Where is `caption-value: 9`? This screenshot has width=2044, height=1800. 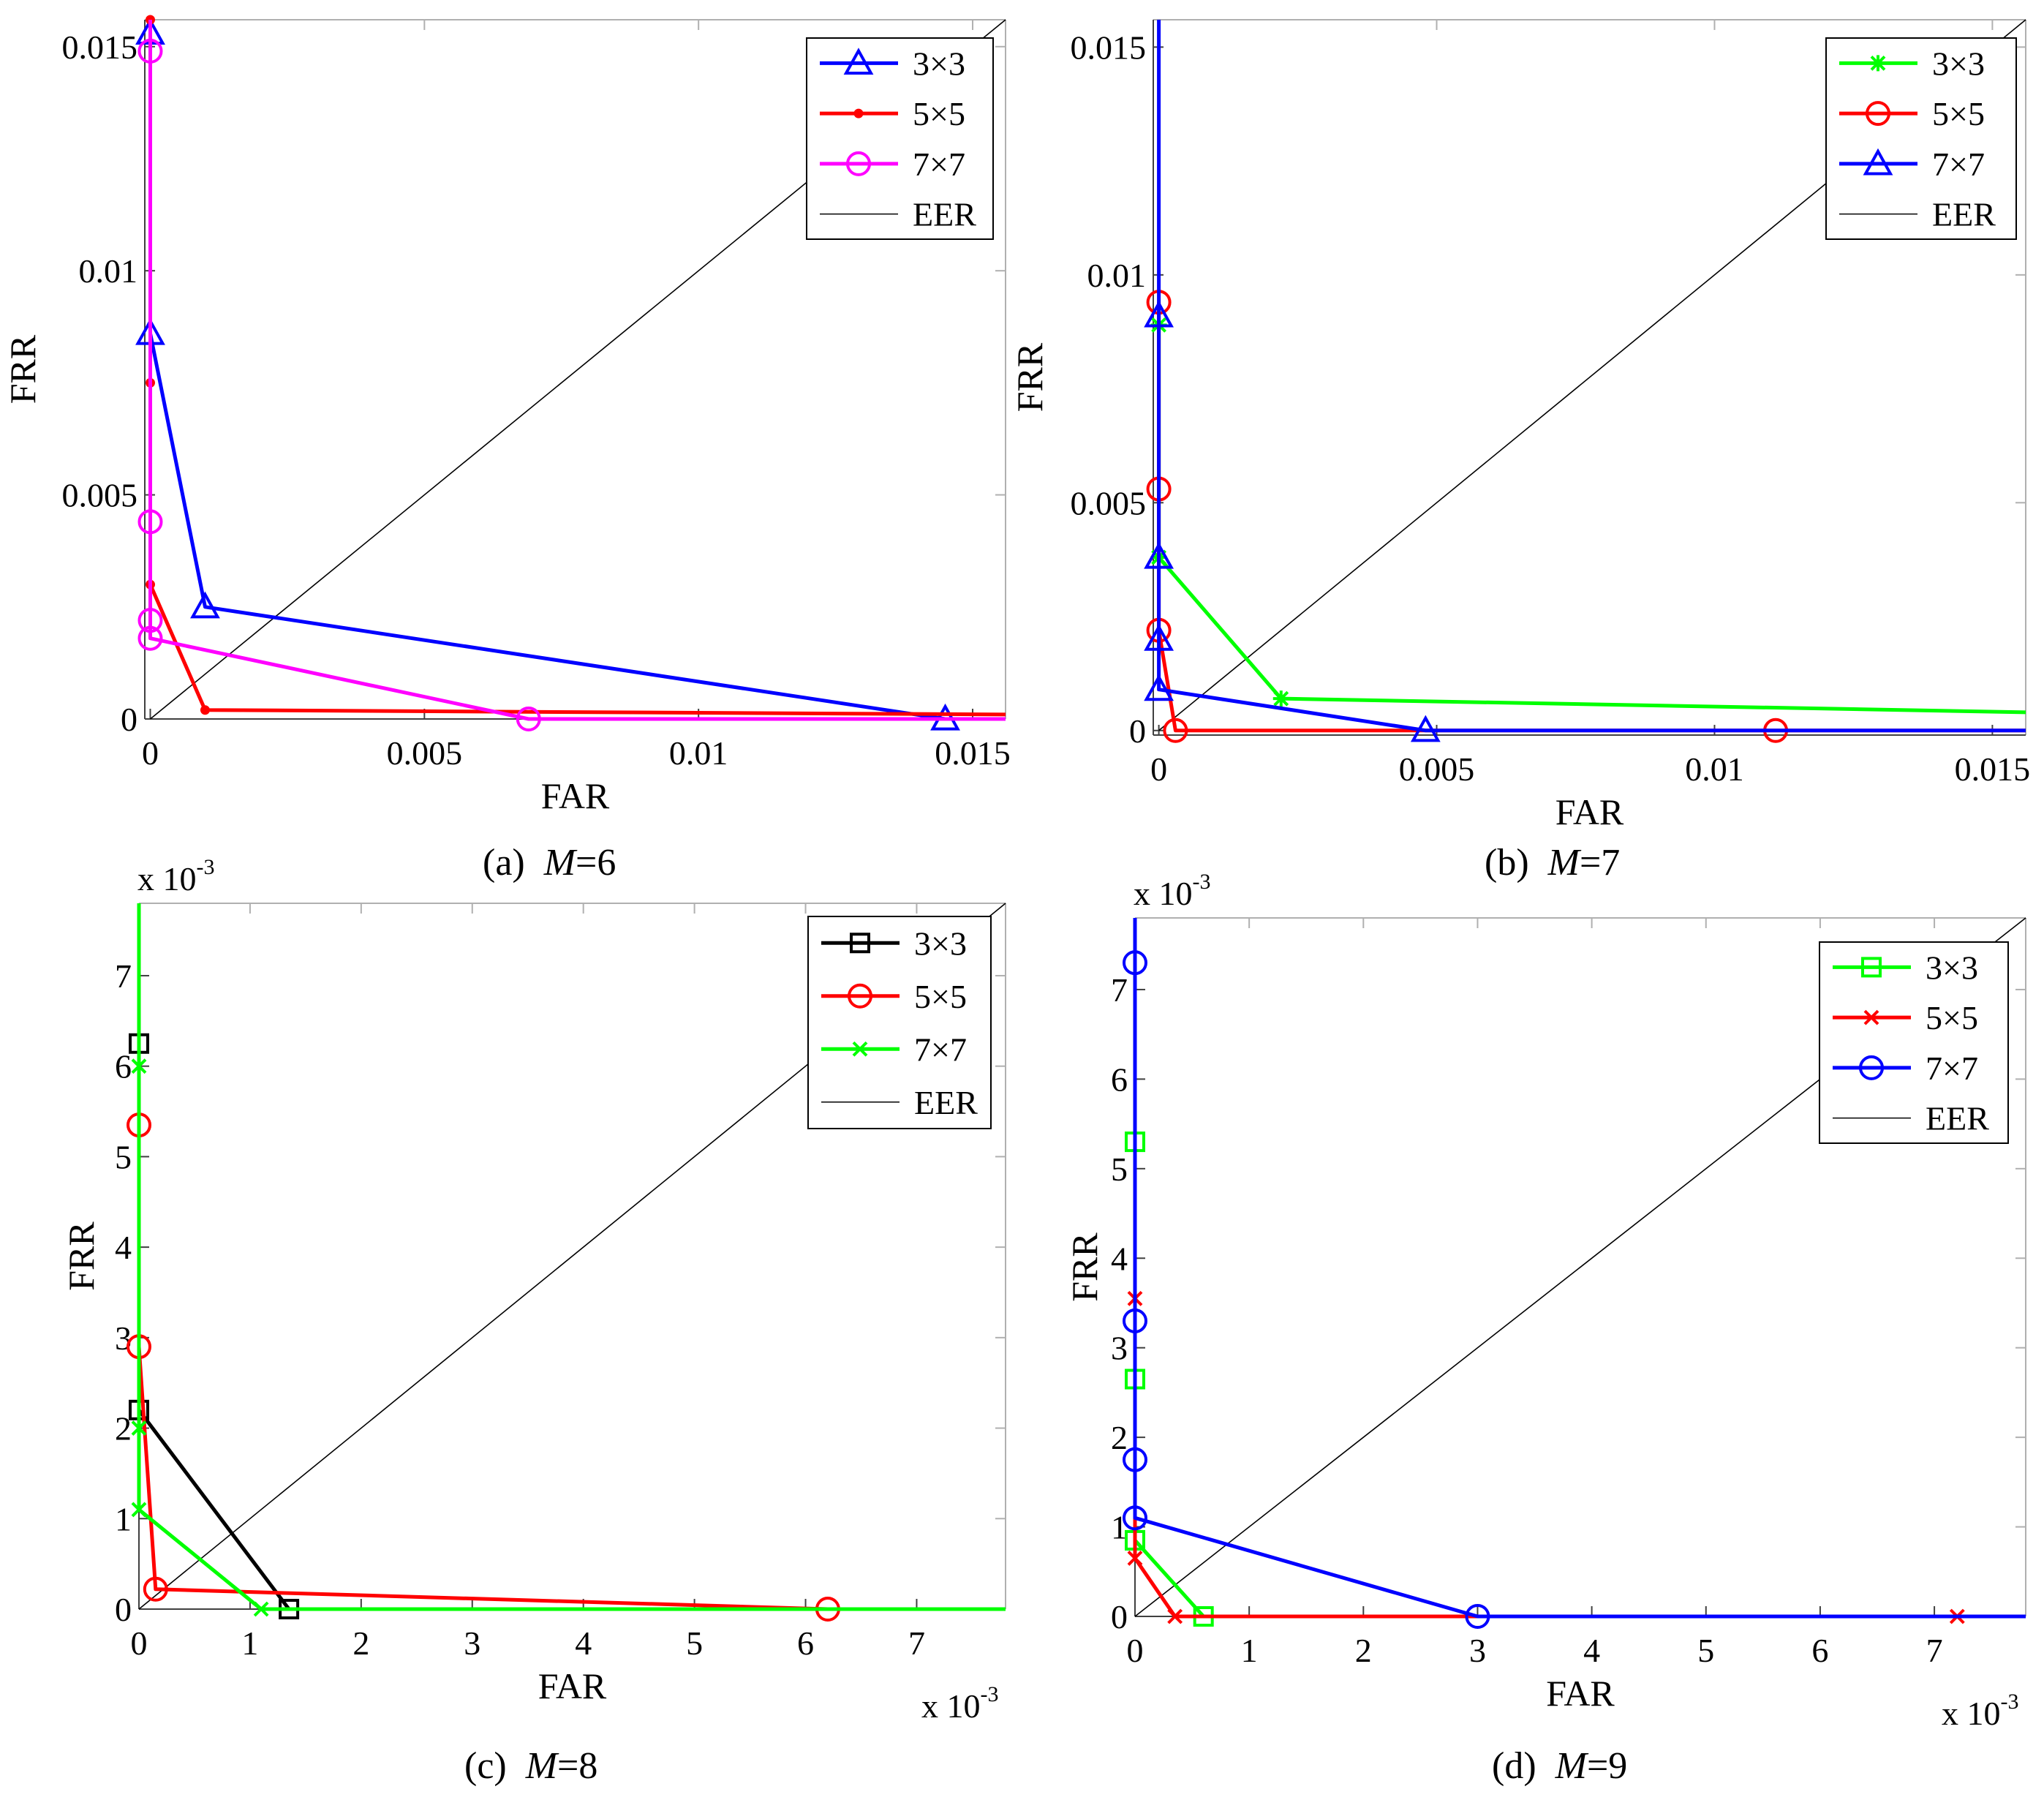
caption-value: 9 is located at coordinates (1618, 1766).